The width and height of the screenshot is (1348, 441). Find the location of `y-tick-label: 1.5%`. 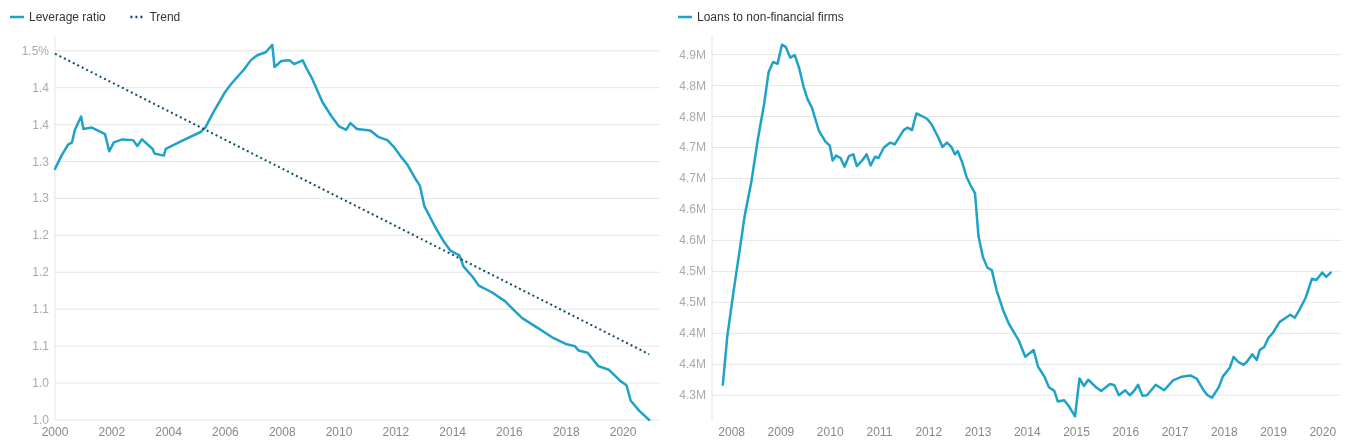

y-tick-label: 1.5% is located at coordinates (35, 50).